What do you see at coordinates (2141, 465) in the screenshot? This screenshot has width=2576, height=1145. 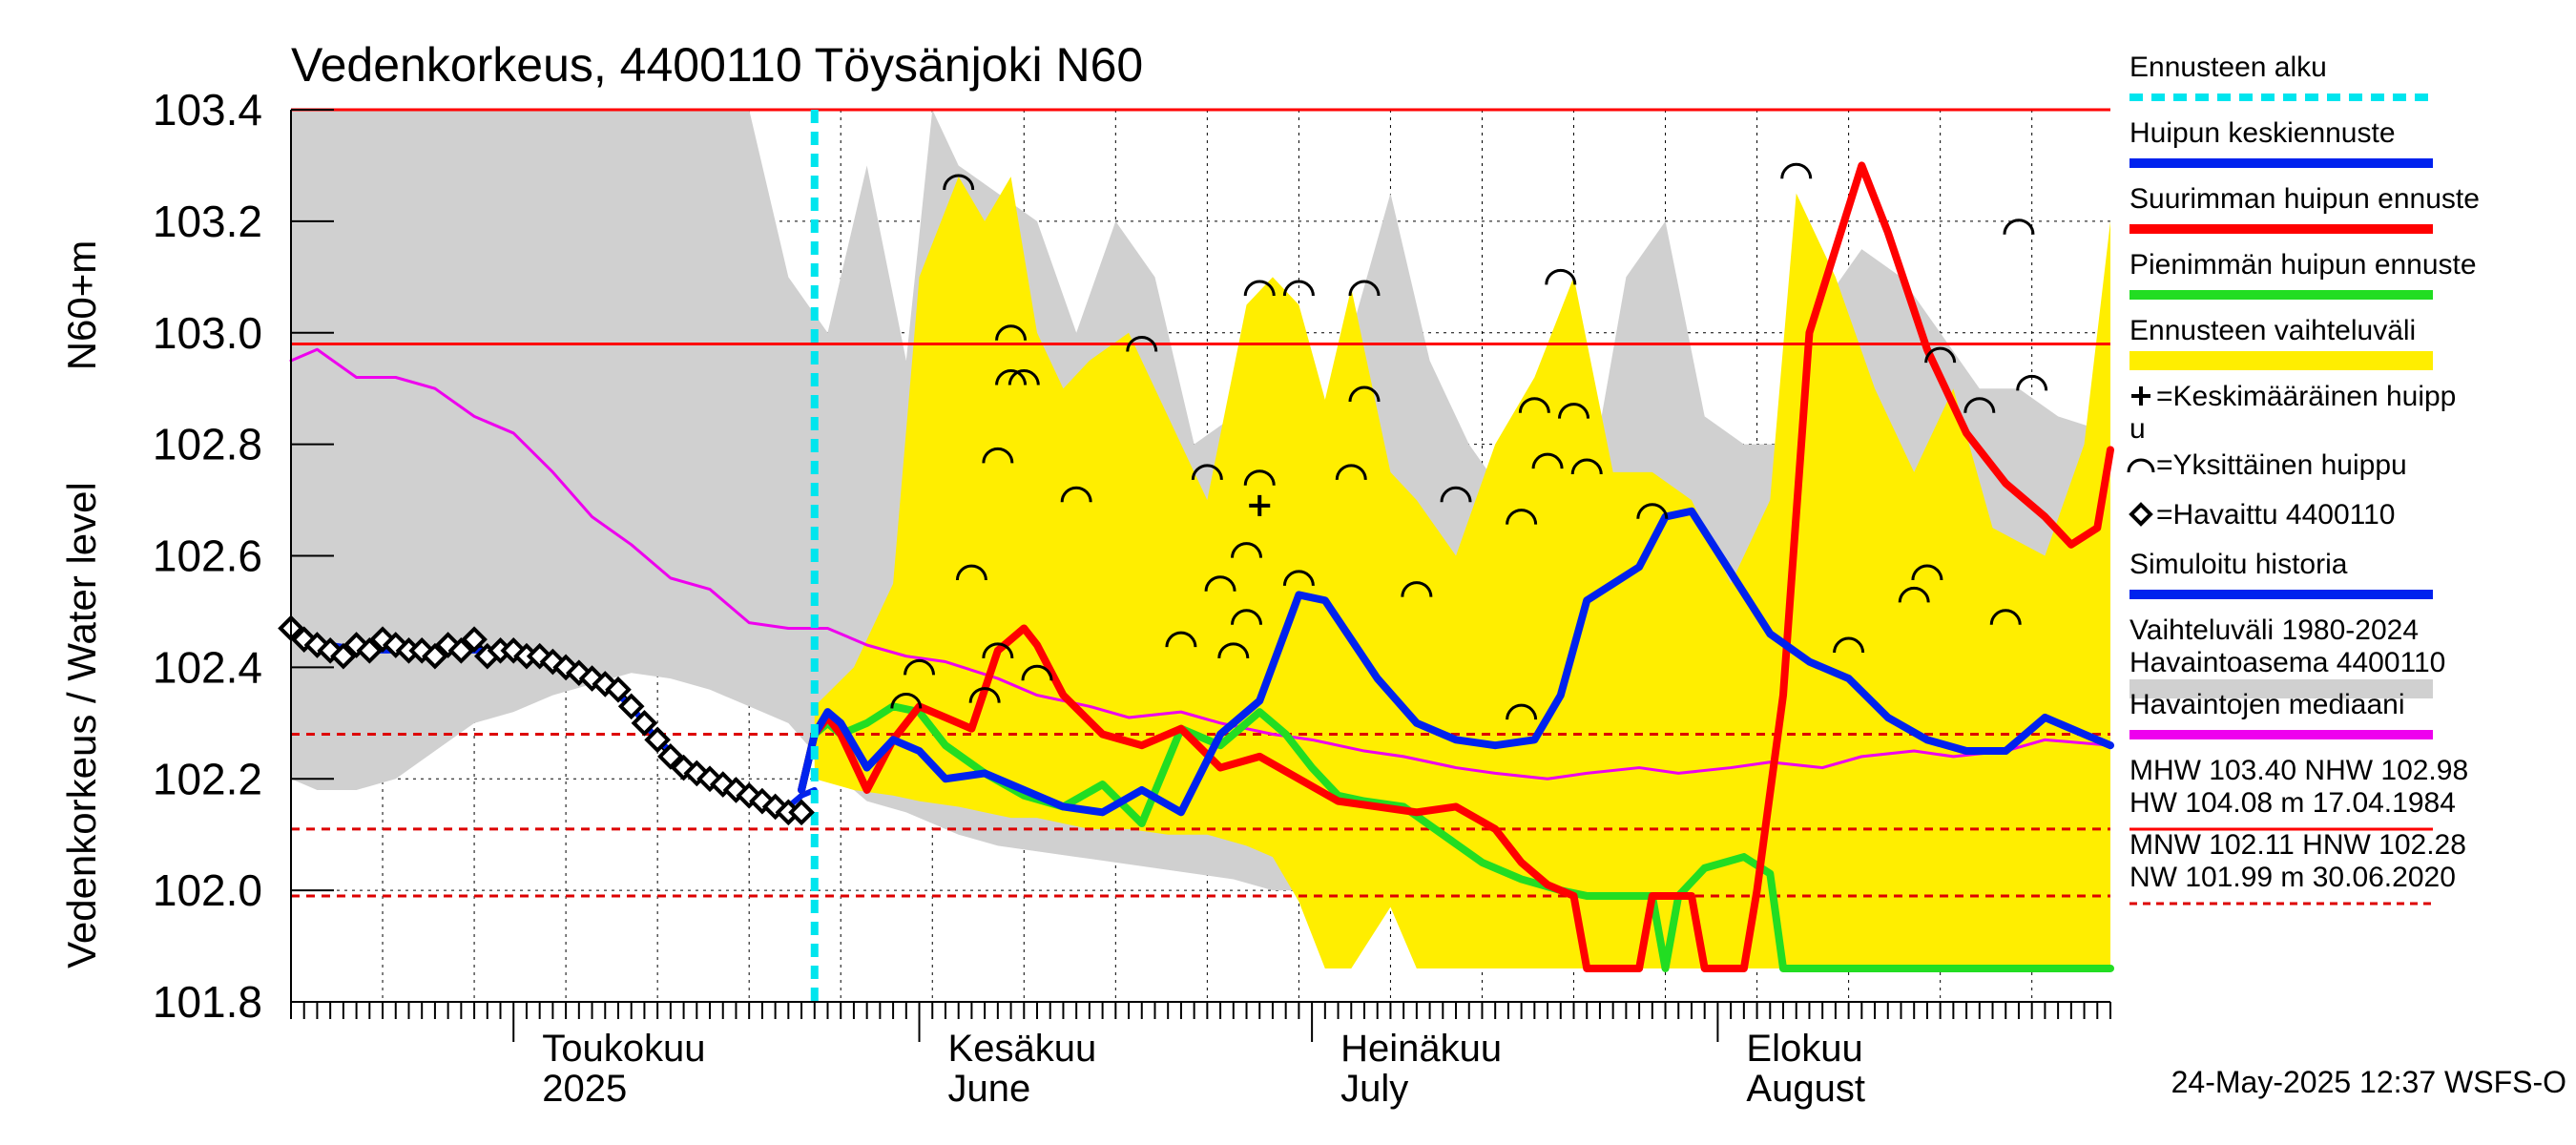 I see `legend-arc-icon` at bounding box center [2141, 465].